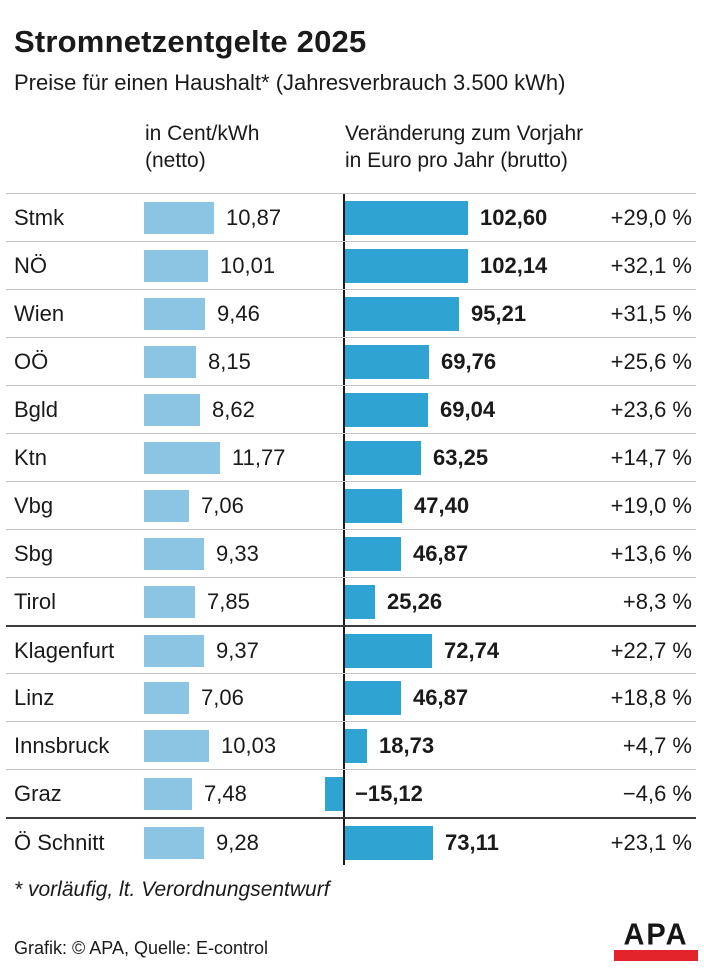 The height and width of the screenshot is (976, 704). I want to click on euro-value: 25,26, so click(415, 601).